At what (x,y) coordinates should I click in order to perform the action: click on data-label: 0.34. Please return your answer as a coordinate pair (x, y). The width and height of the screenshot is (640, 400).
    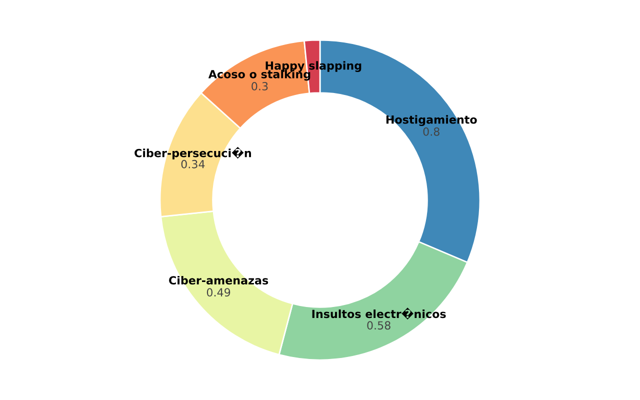
    Looking at the image, I should click on (193, 164).